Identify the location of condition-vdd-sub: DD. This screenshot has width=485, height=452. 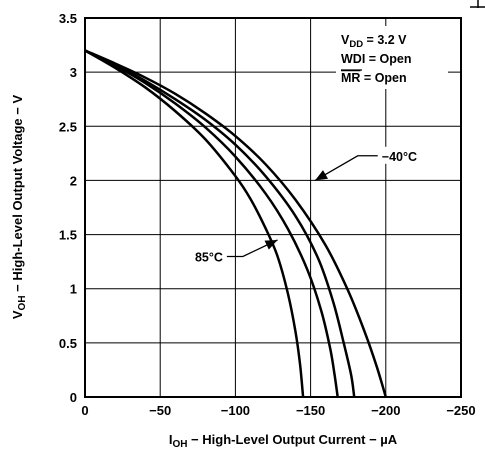
(356, 44).